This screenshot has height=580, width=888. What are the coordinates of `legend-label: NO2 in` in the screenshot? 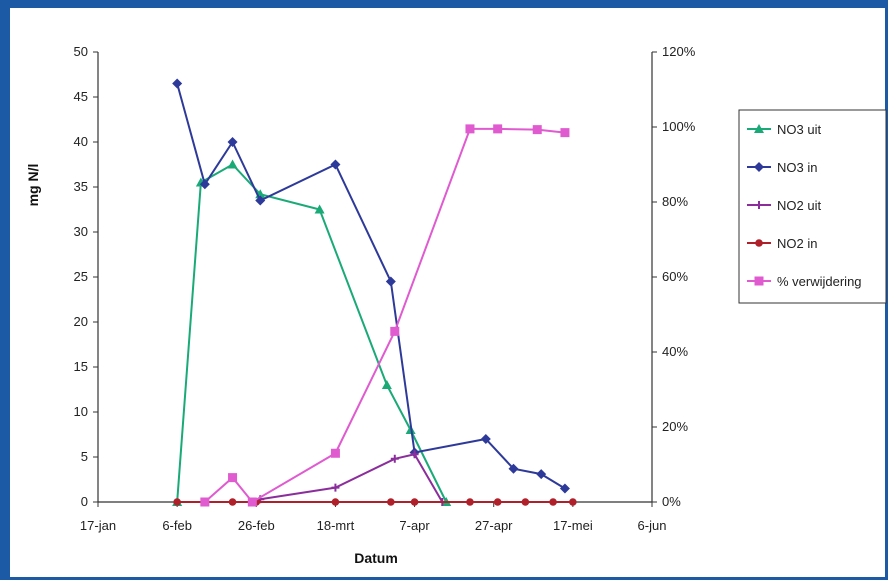 It's located at (797, 243).